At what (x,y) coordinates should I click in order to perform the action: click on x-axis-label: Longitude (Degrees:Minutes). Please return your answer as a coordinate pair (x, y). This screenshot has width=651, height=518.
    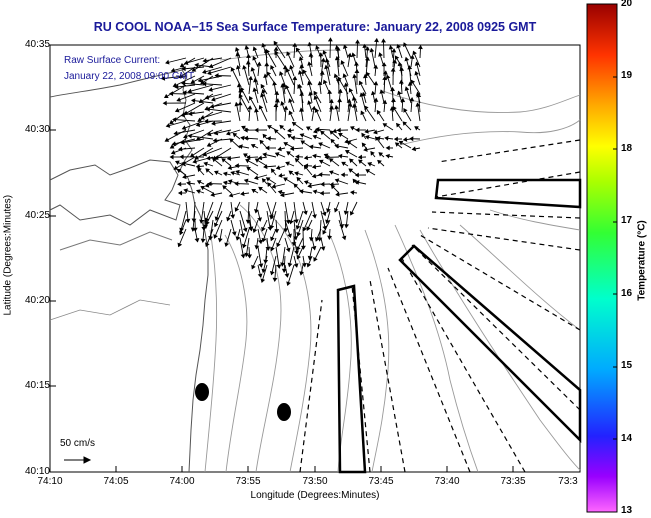
    Looking at the image, I should click on (315, 495).